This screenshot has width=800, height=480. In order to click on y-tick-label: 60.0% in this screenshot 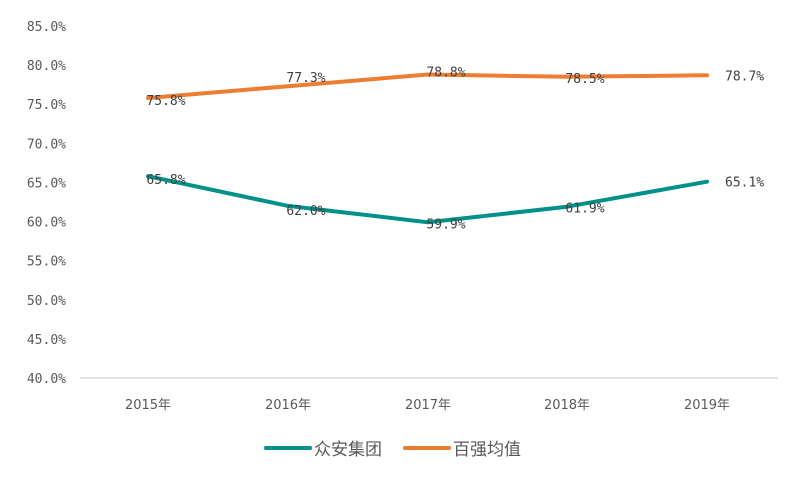, I will do `click(46, 223)`.